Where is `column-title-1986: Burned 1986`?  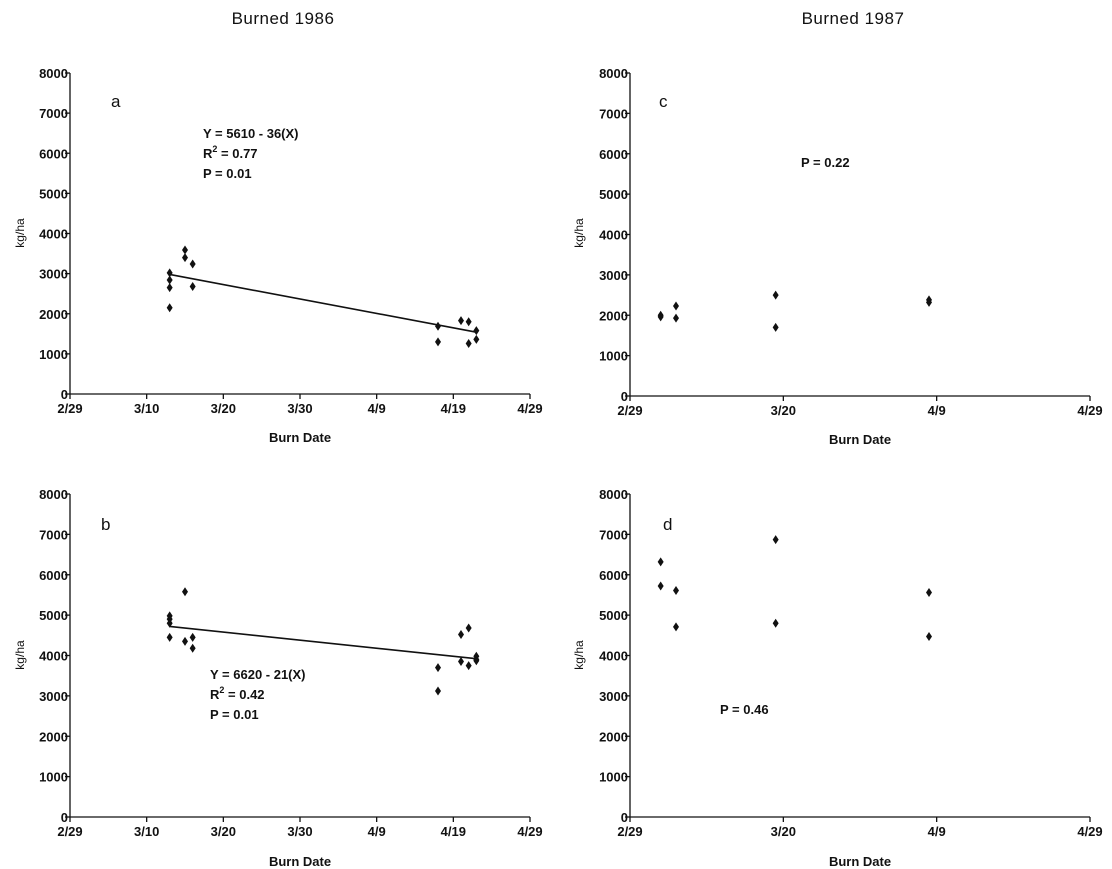
column-title-1986: Burned 1986 is located at coordinates (283, 18).